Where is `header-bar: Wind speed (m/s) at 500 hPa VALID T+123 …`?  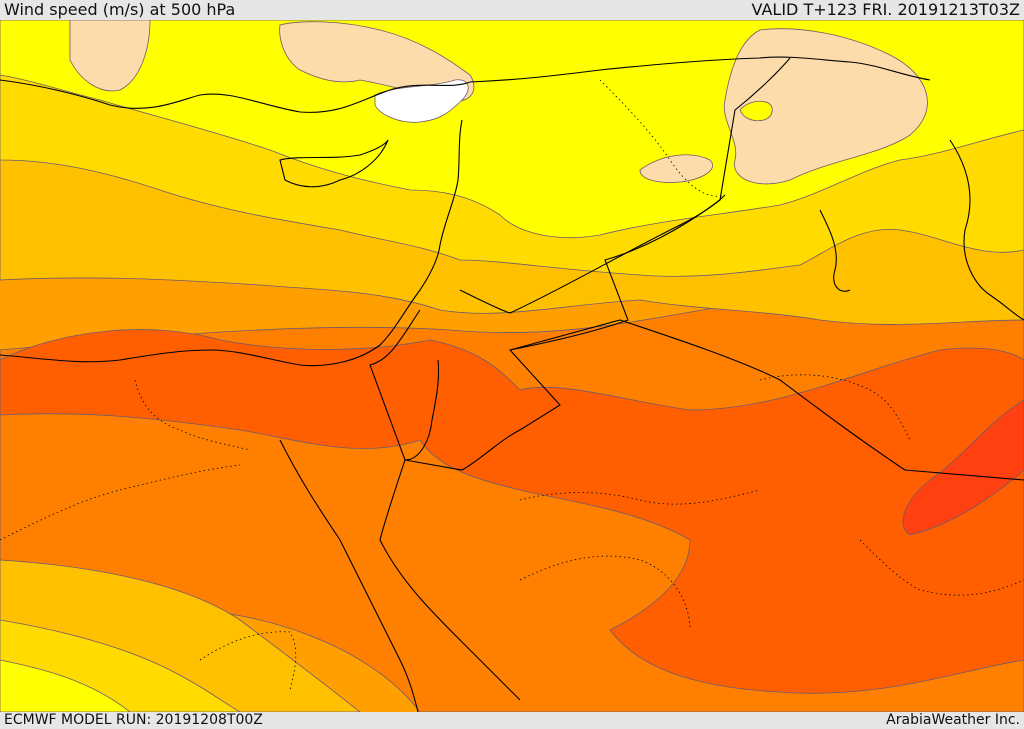
header-bar: Wind speed (m/s) at 500 hPa VALID T+123 … is located at coordinates (512, 10).